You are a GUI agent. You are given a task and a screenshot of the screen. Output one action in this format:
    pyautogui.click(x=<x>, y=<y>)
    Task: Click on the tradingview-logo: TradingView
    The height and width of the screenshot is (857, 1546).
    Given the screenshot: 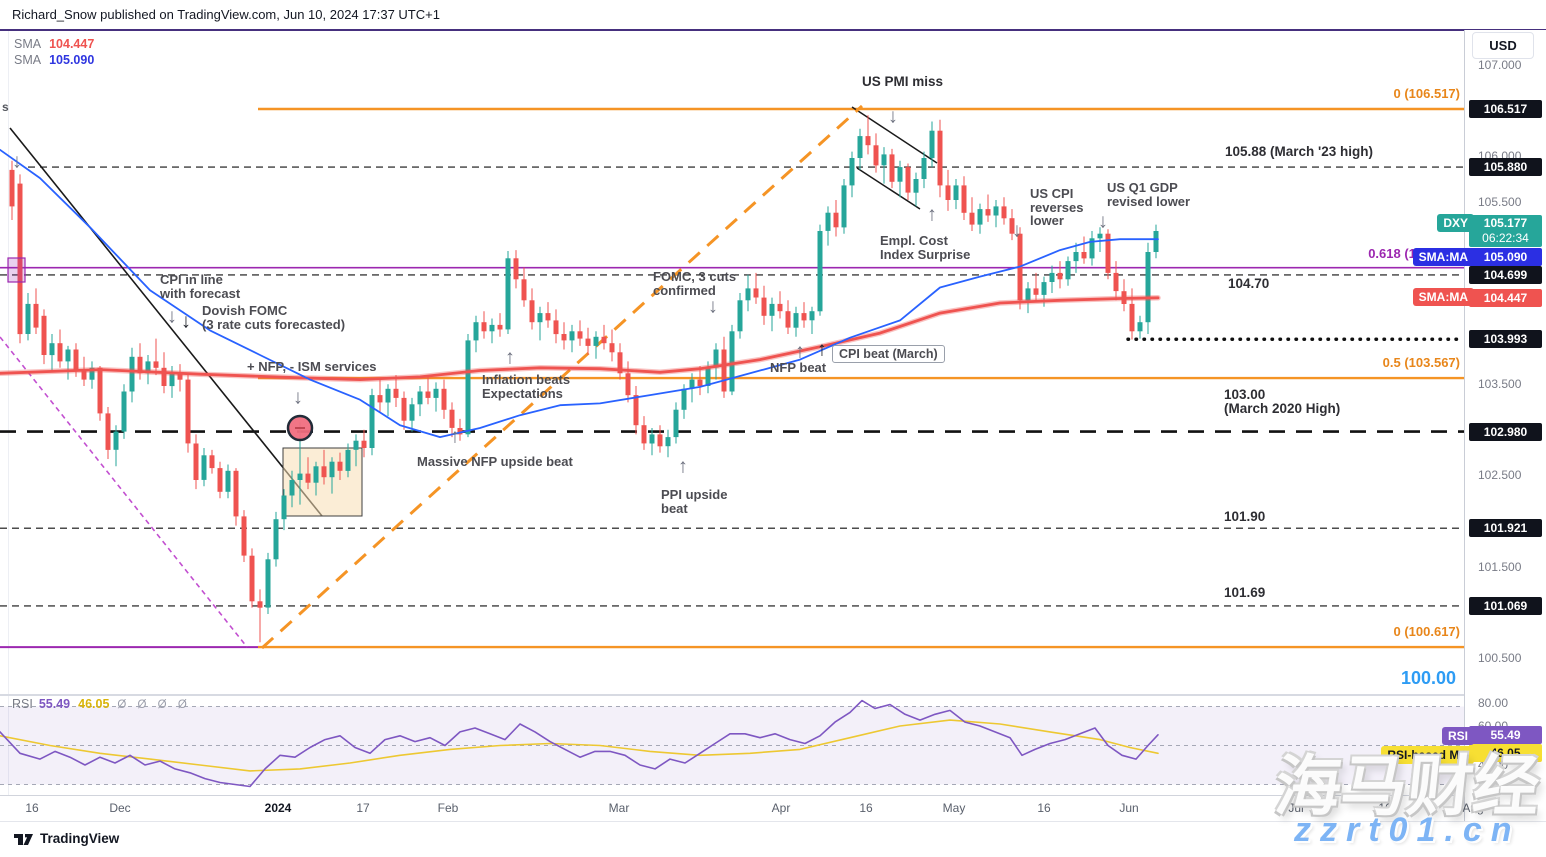 What is the action you would take?
    pyautogui.click(x=66, y=838)
    